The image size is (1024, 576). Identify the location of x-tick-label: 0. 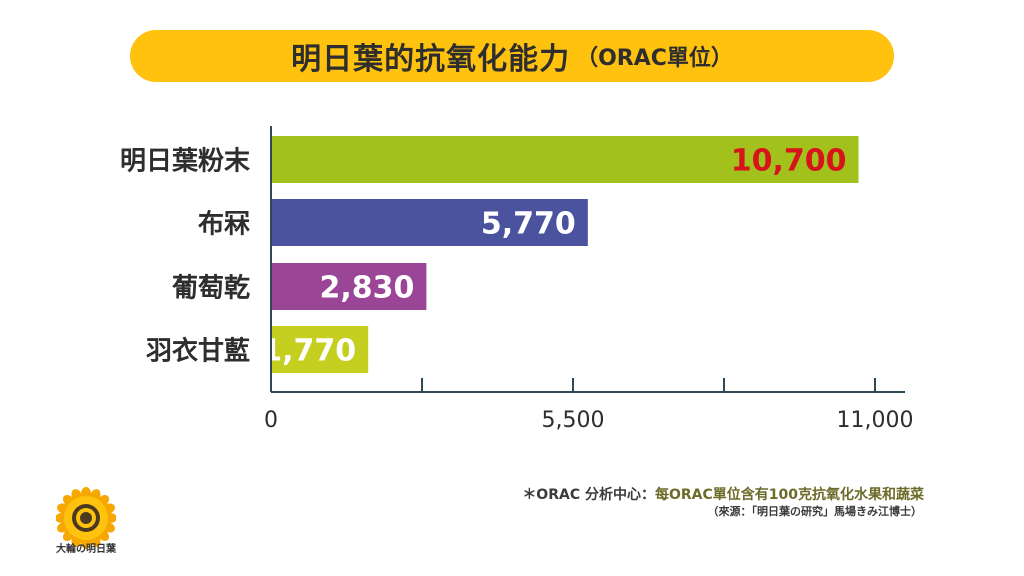
(271, 420).